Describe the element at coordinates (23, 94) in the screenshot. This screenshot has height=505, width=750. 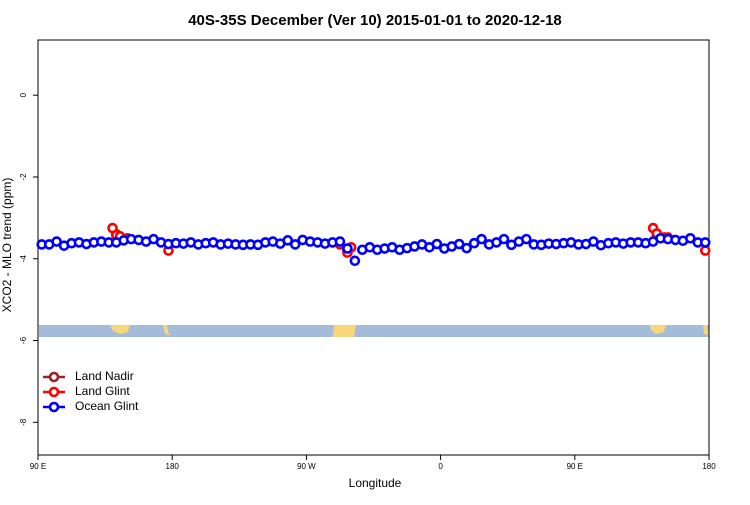
I see `y-tick-label: 0` at that location.